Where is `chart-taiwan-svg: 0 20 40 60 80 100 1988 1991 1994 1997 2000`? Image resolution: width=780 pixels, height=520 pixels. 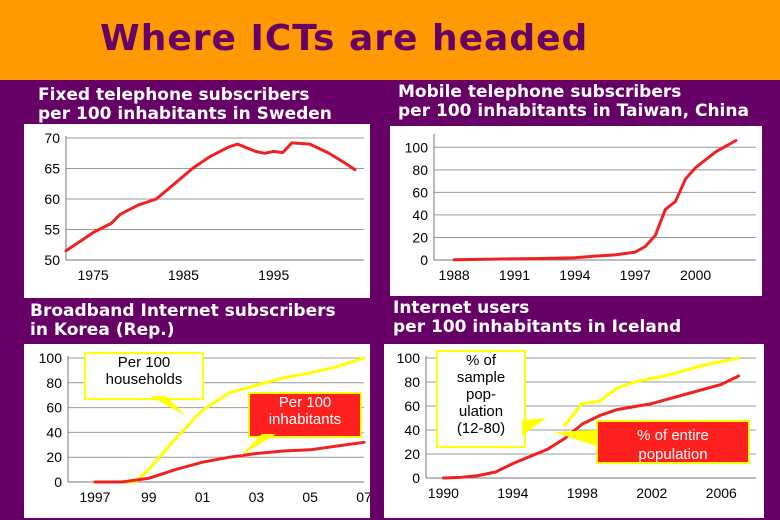
chart-taiwan-svg: 0 20 40 60 80 100 1988 1991 1994 1997 2000 is located at coordinates (580, 208).